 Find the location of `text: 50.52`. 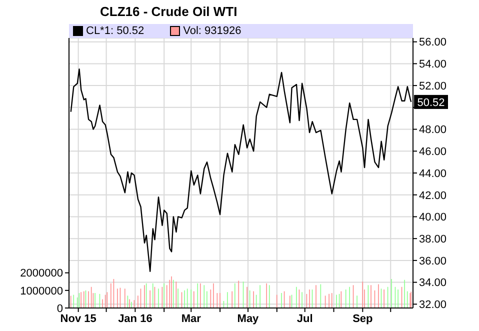

text: 50.52 is located at coordinates (431, 102).